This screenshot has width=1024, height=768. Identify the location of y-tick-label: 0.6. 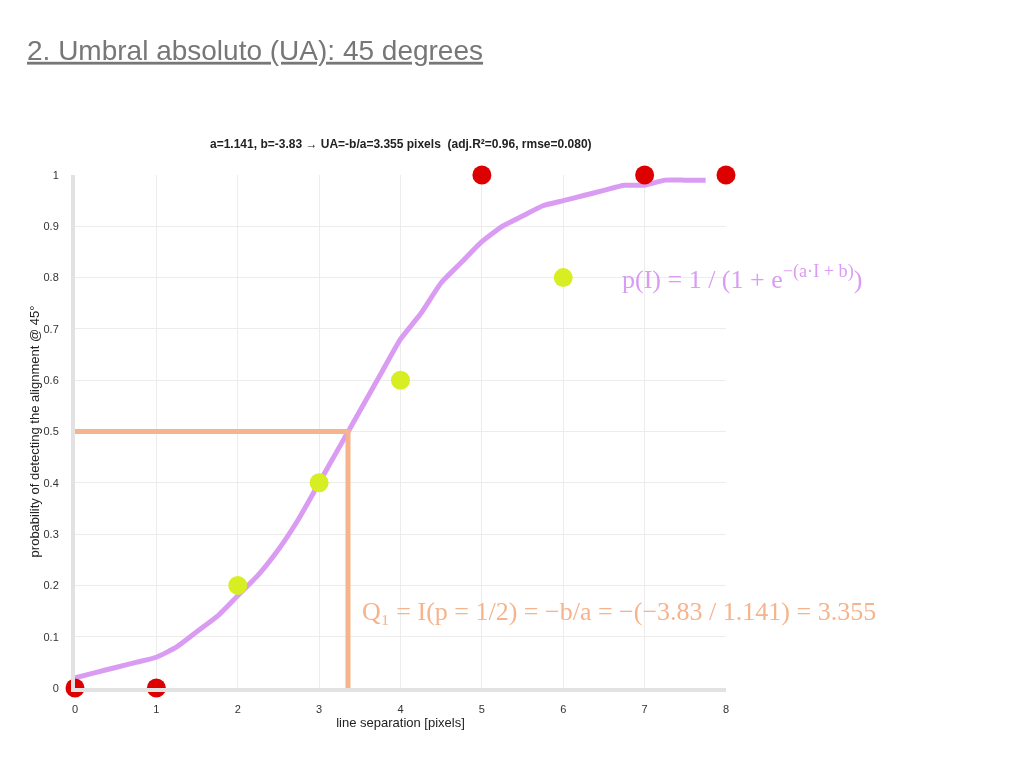
(51, 380).